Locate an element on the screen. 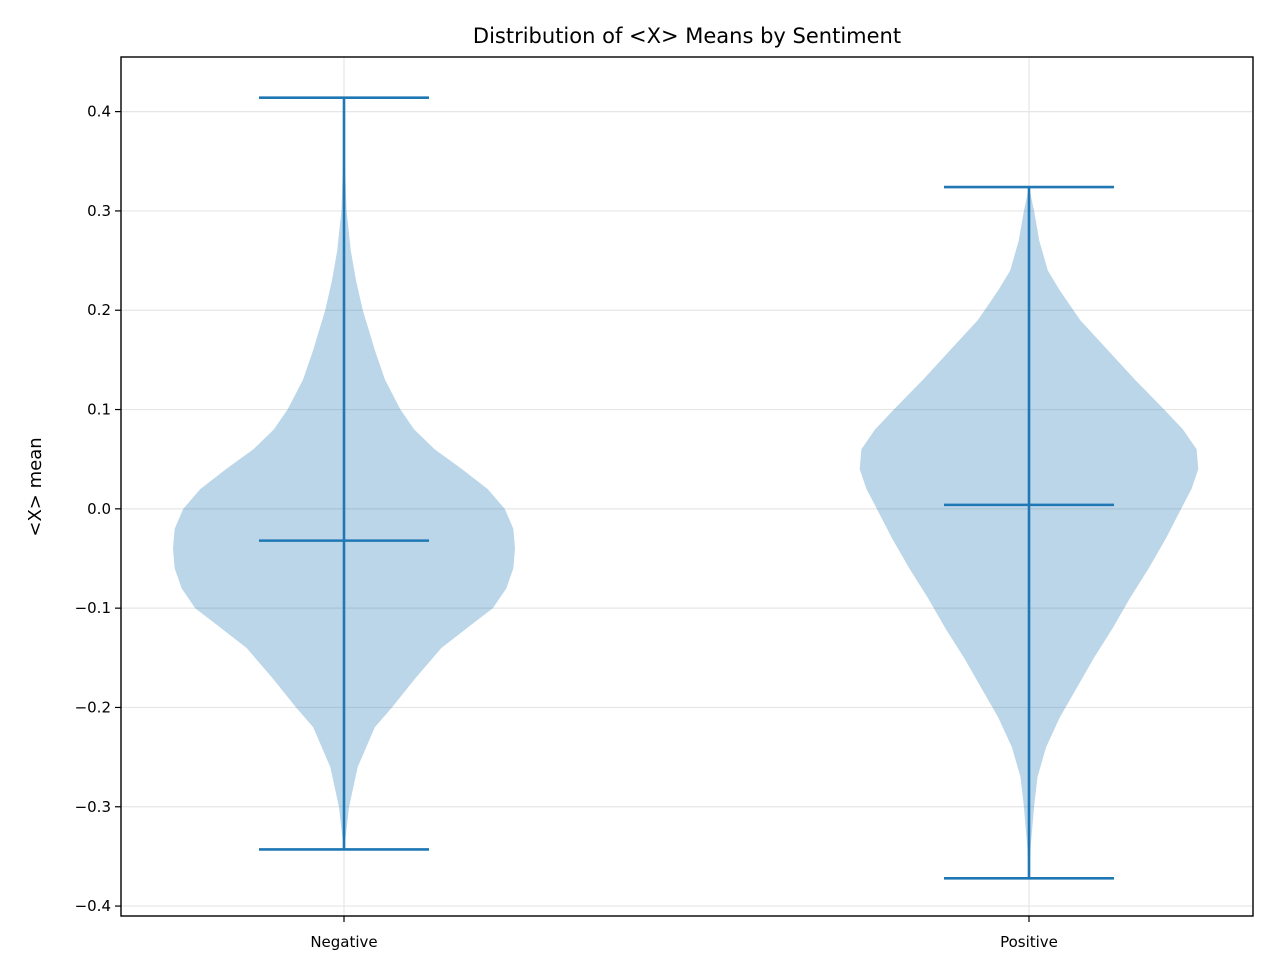  y-tick-label: 0.1 is located at coordinates (99, 410).